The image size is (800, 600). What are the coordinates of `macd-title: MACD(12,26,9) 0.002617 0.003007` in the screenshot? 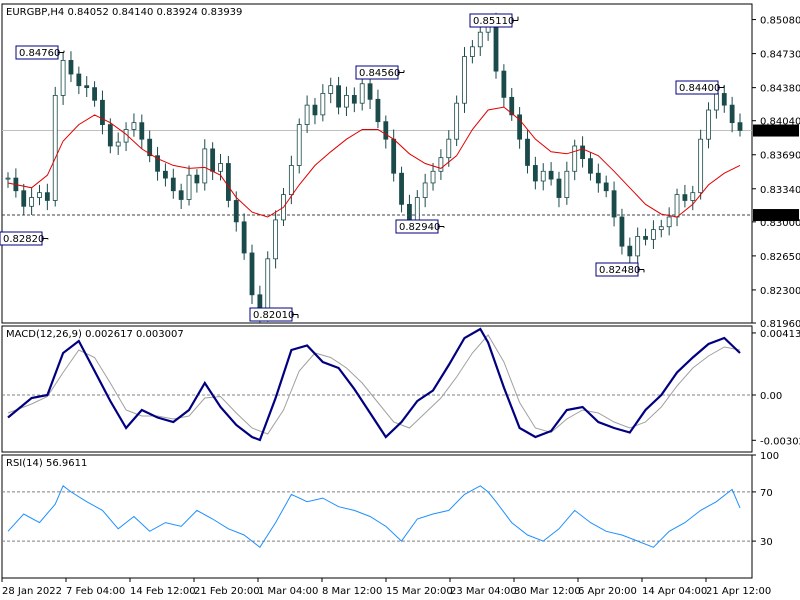 It's located at (95, 334).